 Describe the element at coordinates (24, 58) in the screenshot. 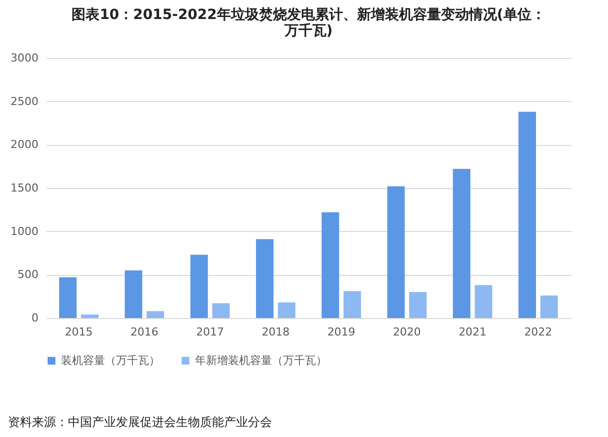

I see `y-tick-label: 3000` at that location.